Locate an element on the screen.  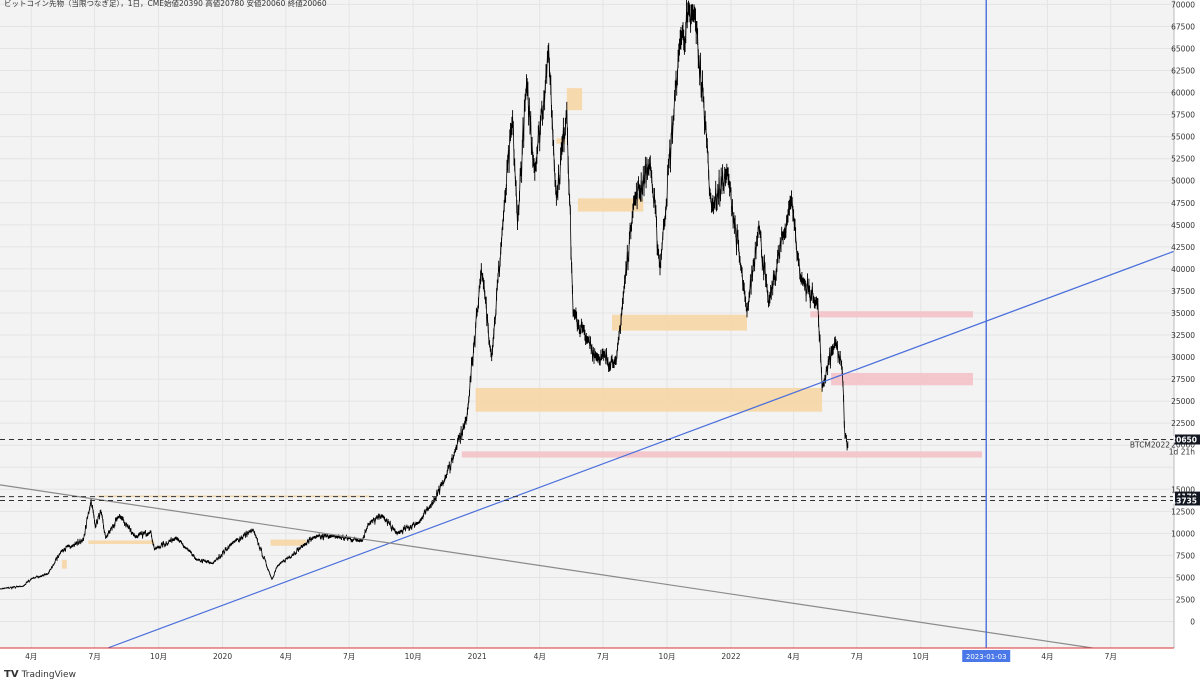
time-tick-label: 2021 is located at coordinates (477, 656).